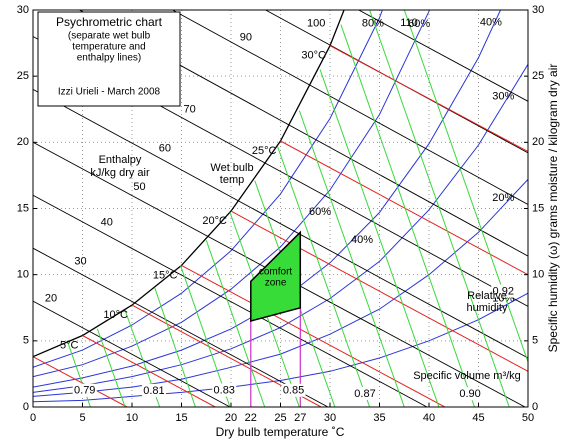 Image resolution: width=565 pixels, height=445 pixels. I want to click on title-box-frame, so click(109, 59).